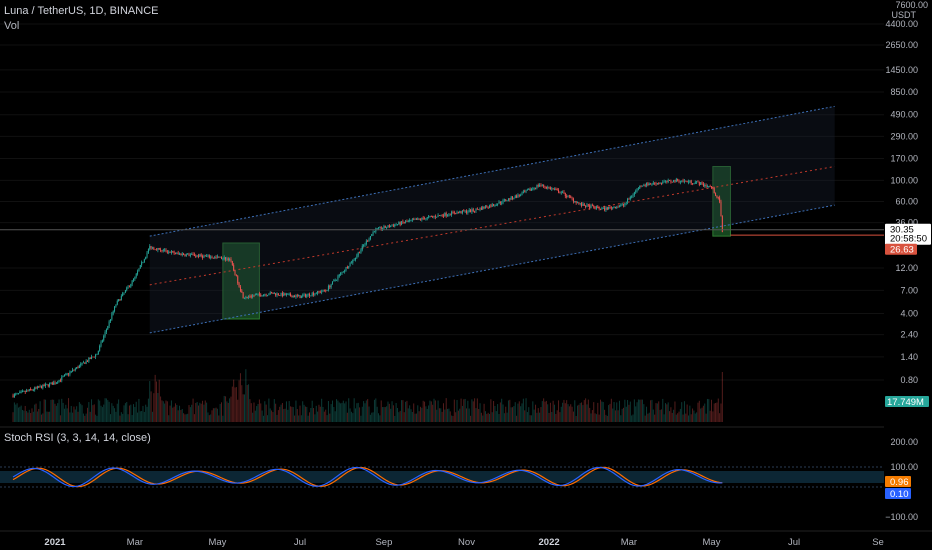  What do you see at coordinates (898, 493) in the screenshot?
I see `stoch-d-tag` at bounding box center [898, 493].